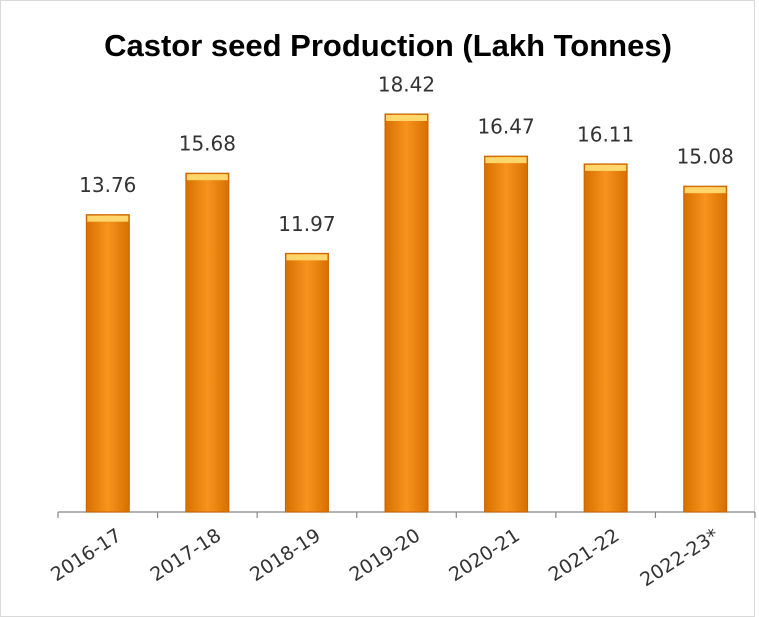 The height and width of the screenshot is (617, 759). I want to click on value-label: 11.97, so click(306, 224).